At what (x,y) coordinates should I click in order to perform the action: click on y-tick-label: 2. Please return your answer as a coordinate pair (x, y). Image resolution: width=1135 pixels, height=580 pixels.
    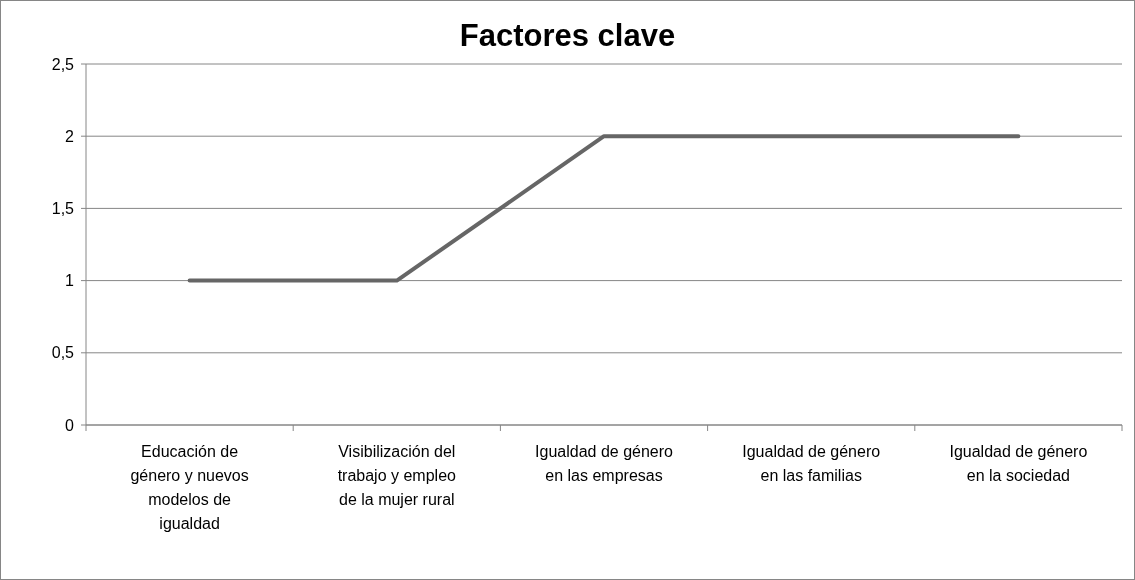
    Looking at the image, I should click on (70, 136).